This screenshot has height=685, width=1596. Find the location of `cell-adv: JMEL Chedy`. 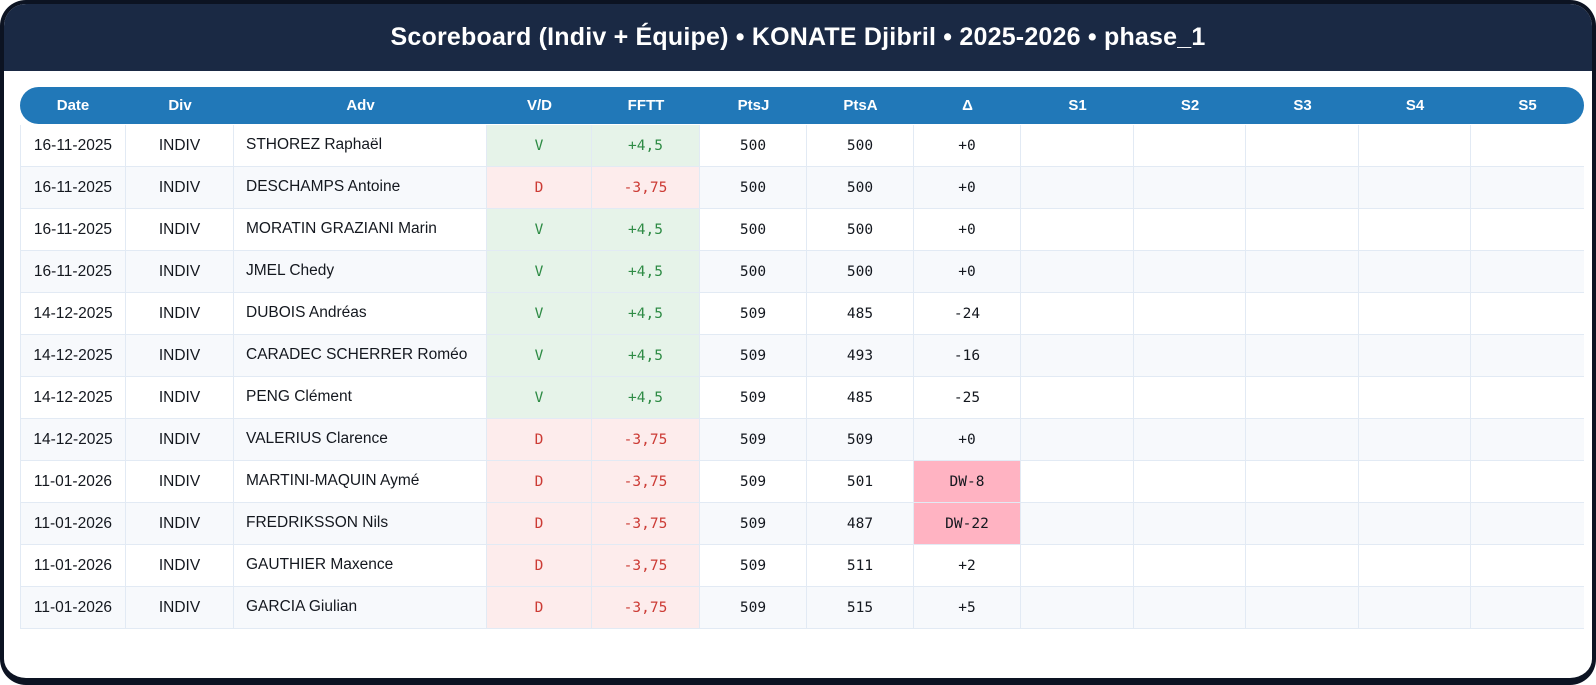

cell-adv: JMEL Chedy is located at coordinates (360, 271).